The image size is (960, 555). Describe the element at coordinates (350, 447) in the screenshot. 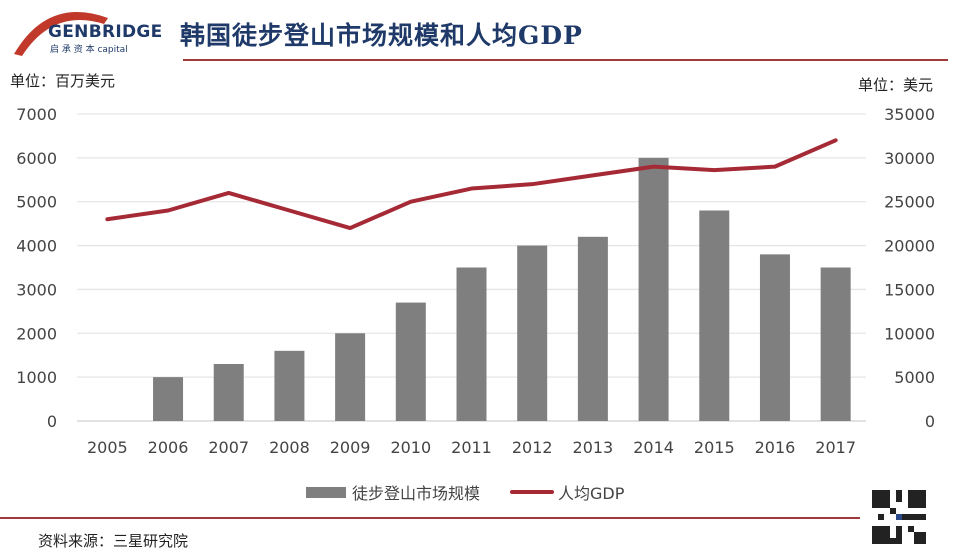

I see `x-tick-label: 2009` at that location.